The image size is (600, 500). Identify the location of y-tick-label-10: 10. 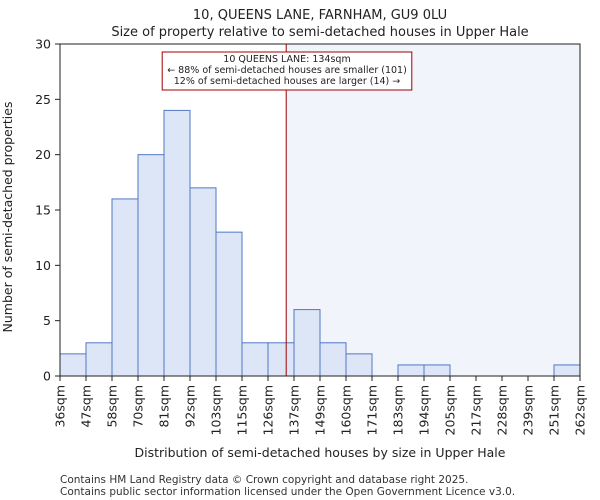
(43, 265).